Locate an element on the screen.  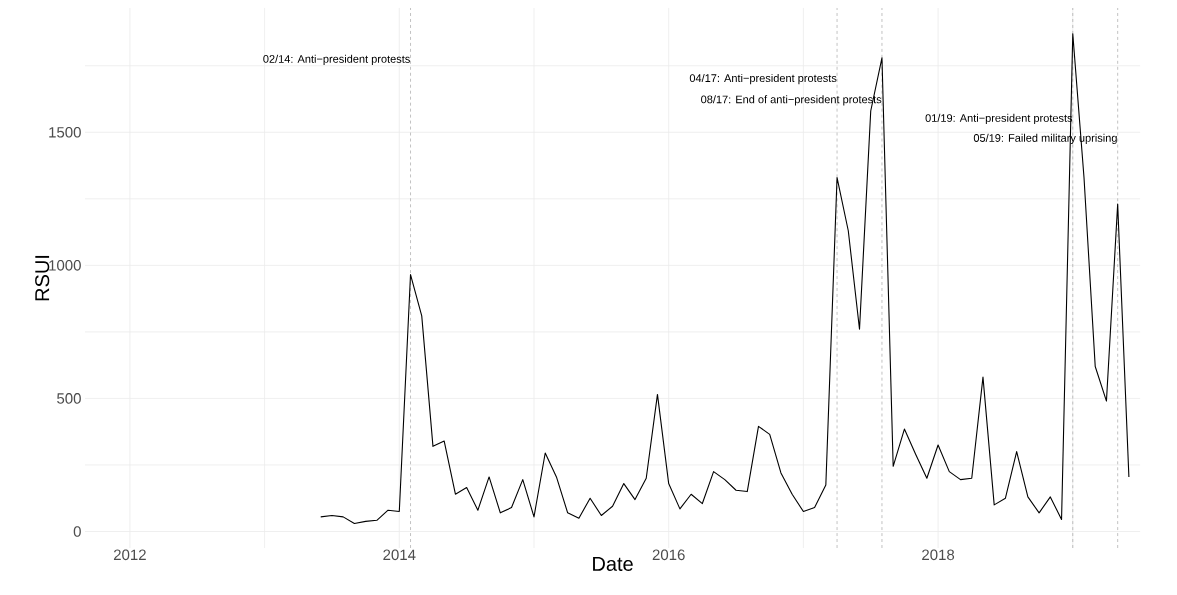
y-axis-title: RSUI is located at coordinates (42, 278).